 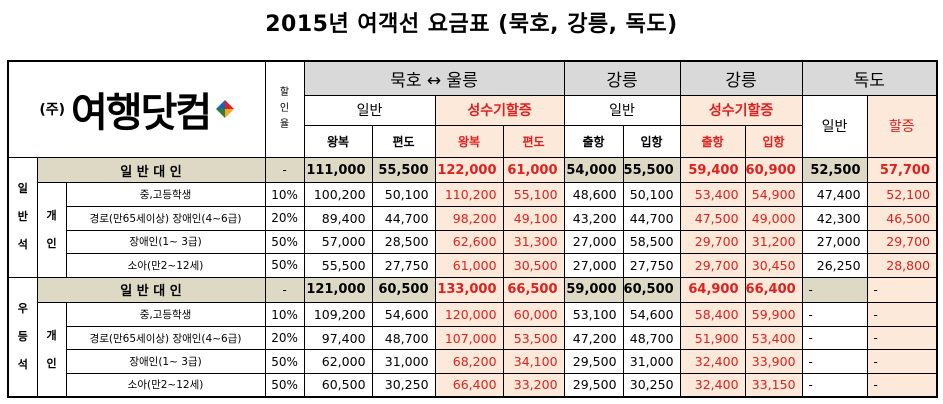 What do you see at coordinates (469, 218) in the screenshot?
I see `cell: 98,200` at bounding box center [469, 218].